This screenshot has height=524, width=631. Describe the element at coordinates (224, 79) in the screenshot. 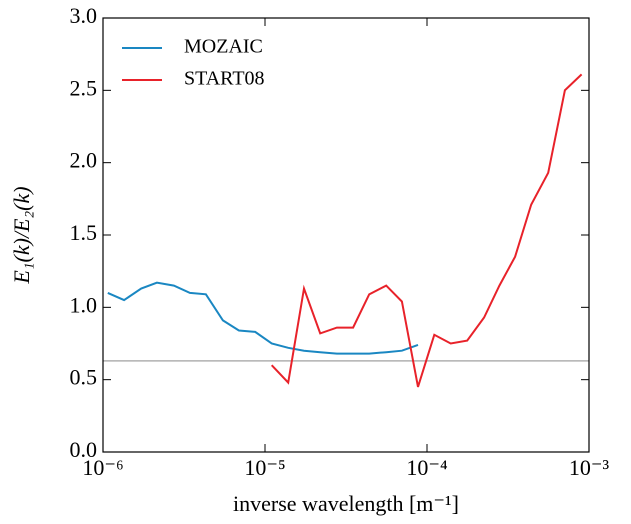

I see `legend-label: START08` at that location.